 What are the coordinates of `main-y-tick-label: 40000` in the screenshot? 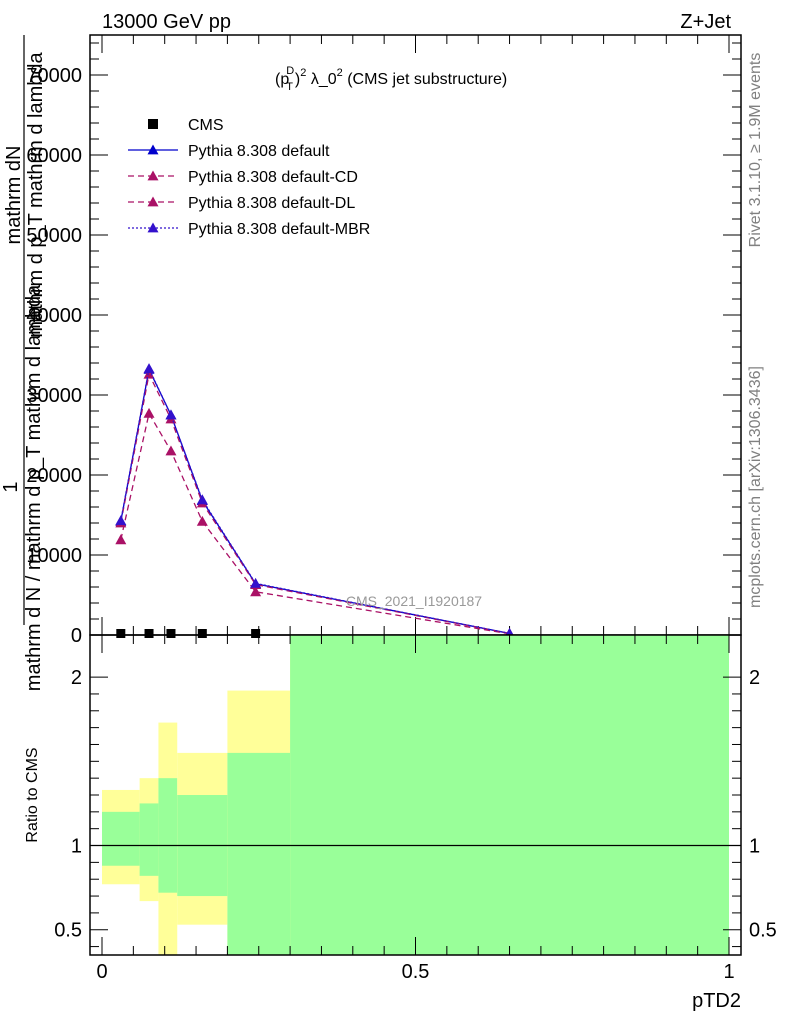 It's located at (54, 316).